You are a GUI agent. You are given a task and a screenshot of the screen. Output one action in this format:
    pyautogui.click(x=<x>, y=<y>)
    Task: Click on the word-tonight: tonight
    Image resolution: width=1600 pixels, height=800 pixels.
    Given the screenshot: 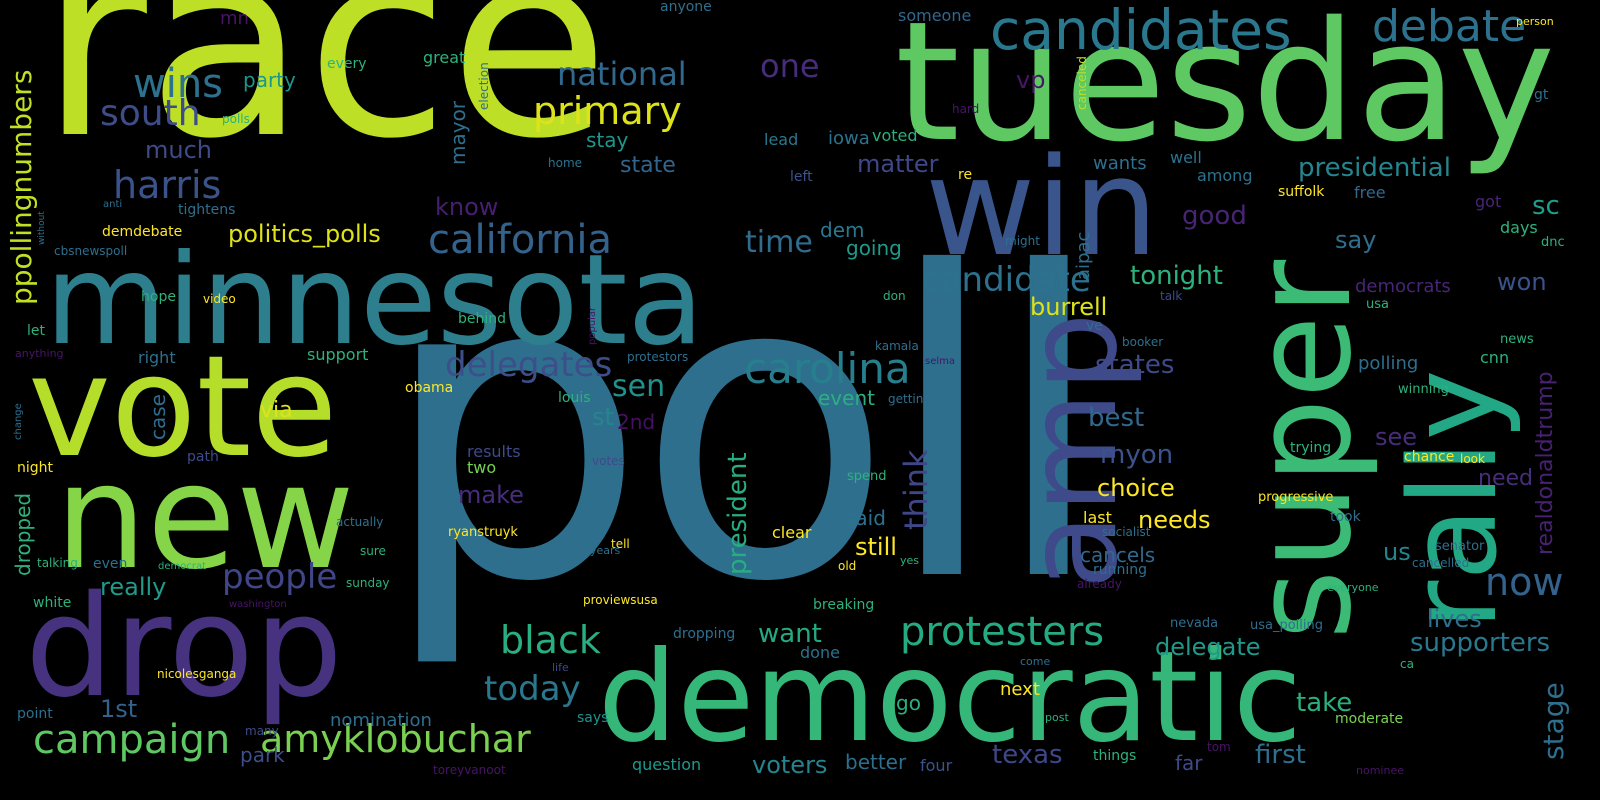 What is the action you would take?
    pyautogui.click(x=1176, y=276)
    